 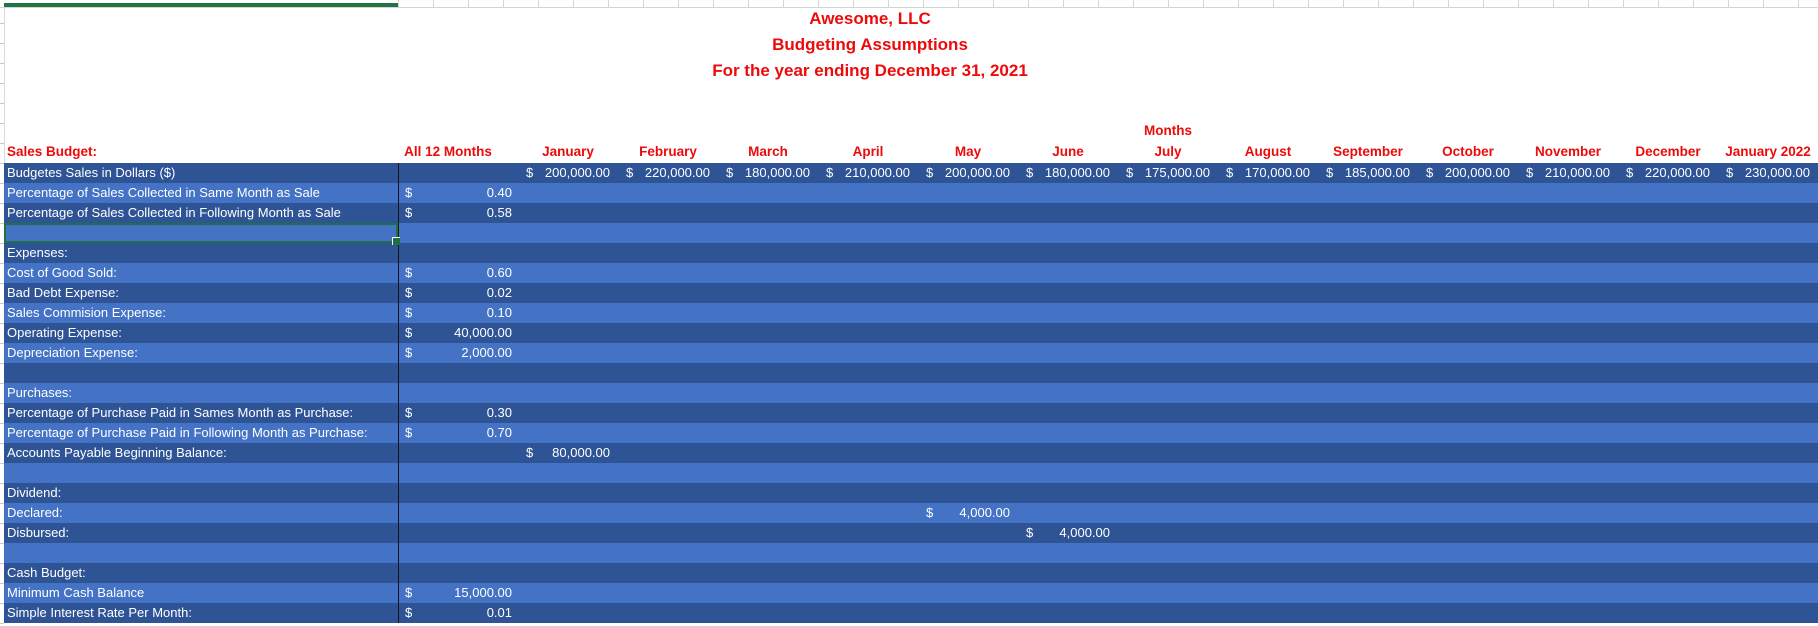 What do you see at coordinates (1768, 173) in the screenshot?
I see `cell-january-2022: $230,000.00` at bounding box center [1768, 173].